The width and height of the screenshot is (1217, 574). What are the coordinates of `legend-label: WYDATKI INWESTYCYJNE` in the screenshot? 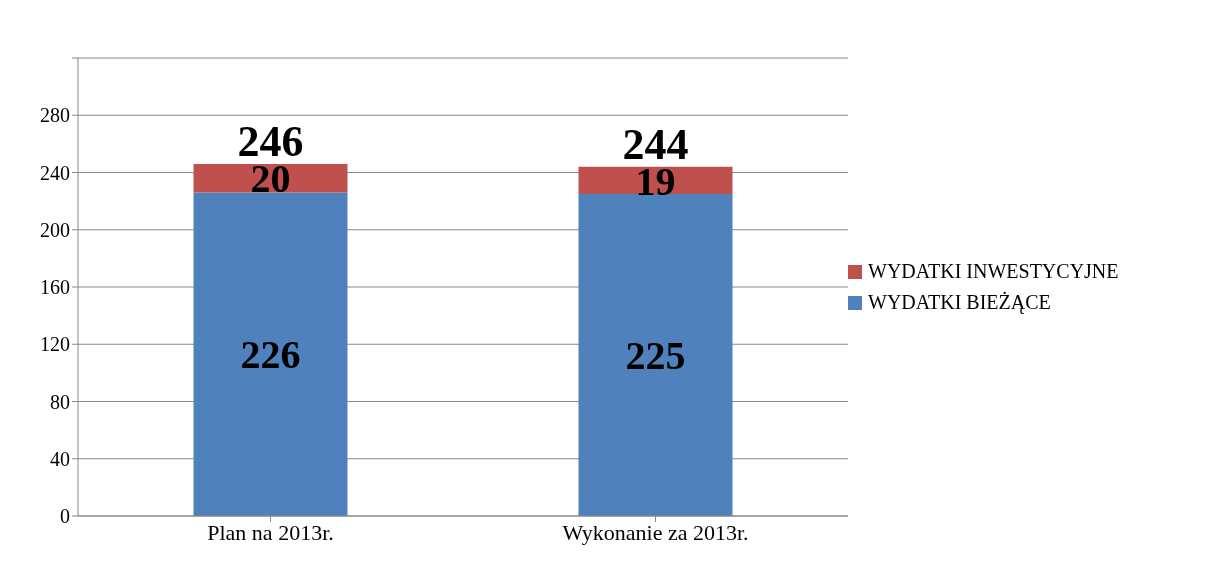 It's located at (993, 271).